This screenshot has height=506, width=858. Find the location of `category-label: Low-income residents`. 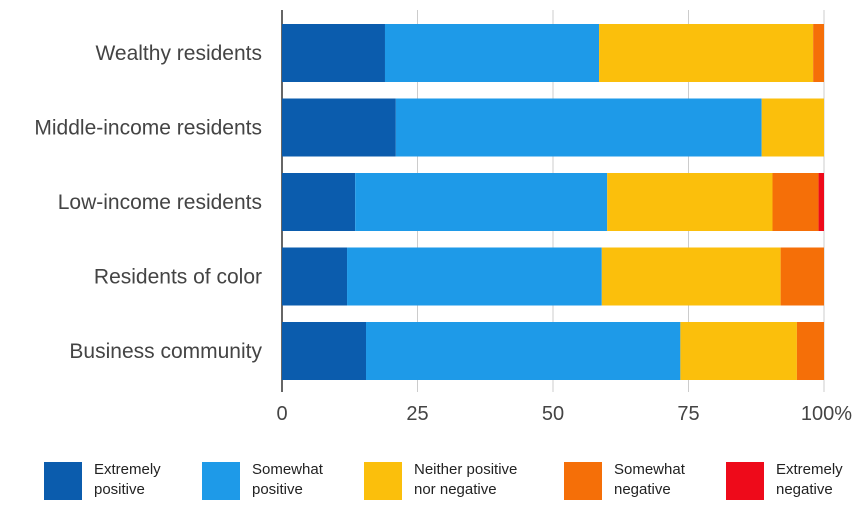

category-label: Low-income residents is located at coordinates (160, 202).